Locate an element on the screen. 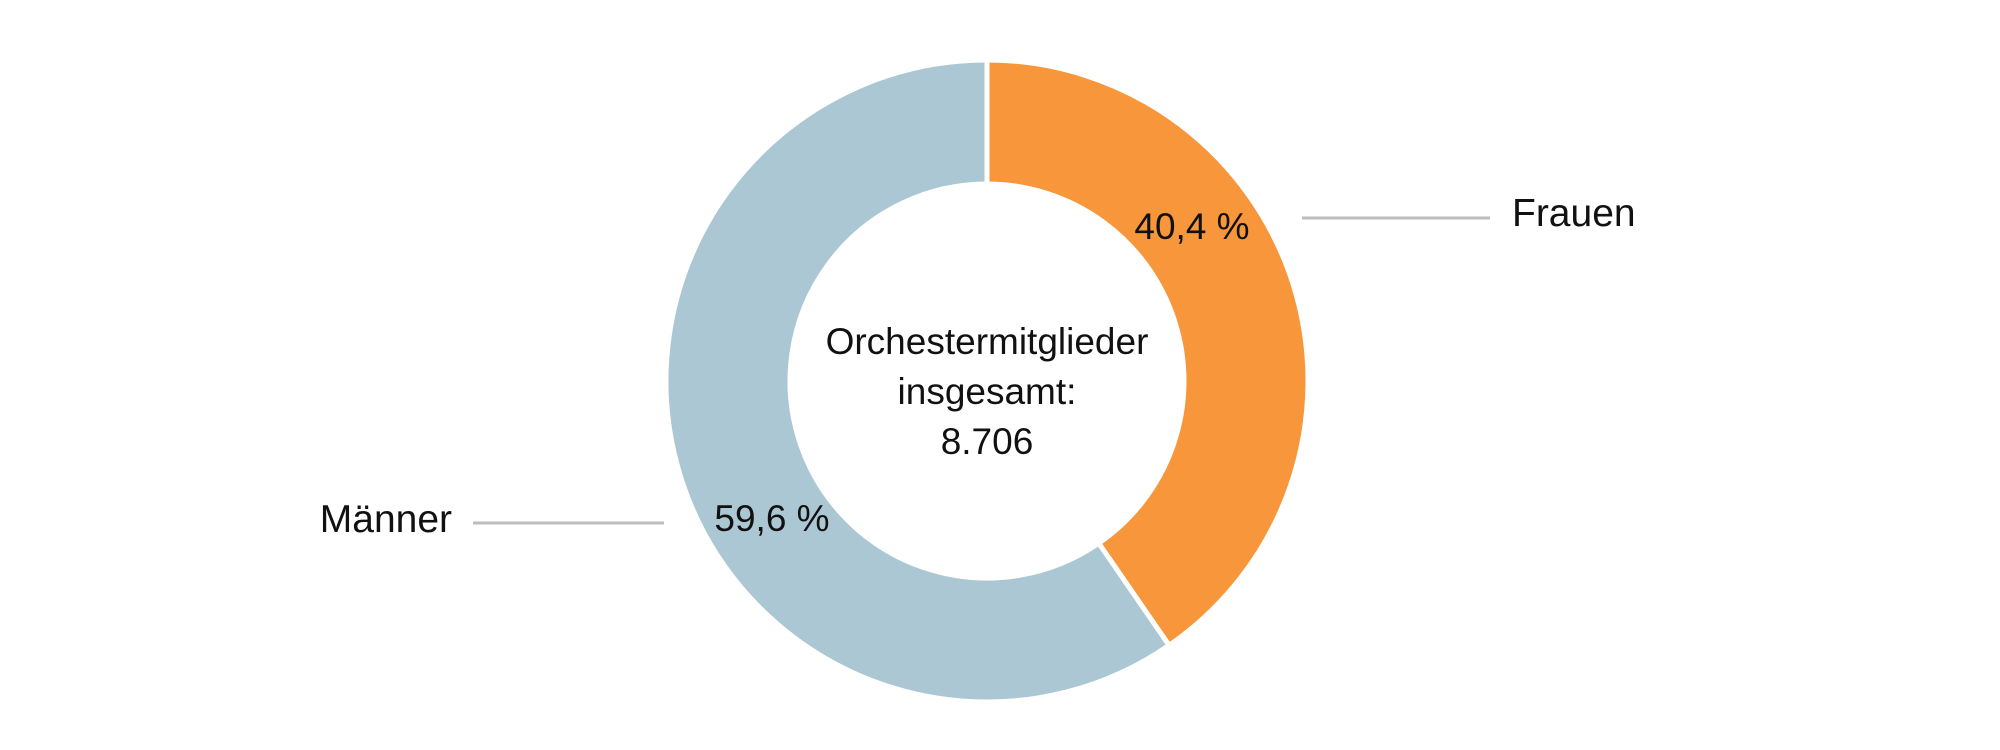  center-label-line-2: insgesamt: is located at coordinates (987, 391).